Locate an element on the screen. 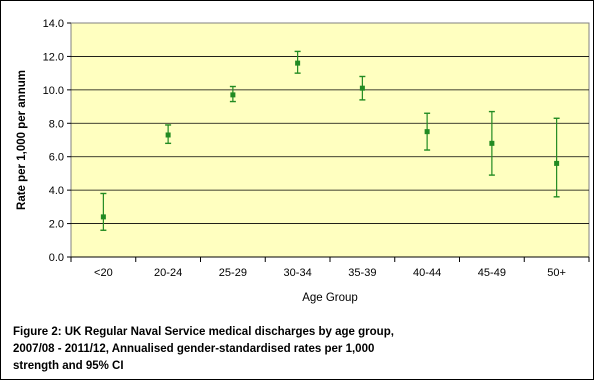  x-tick-label: 40-44 is located at coordinates (427, 273).